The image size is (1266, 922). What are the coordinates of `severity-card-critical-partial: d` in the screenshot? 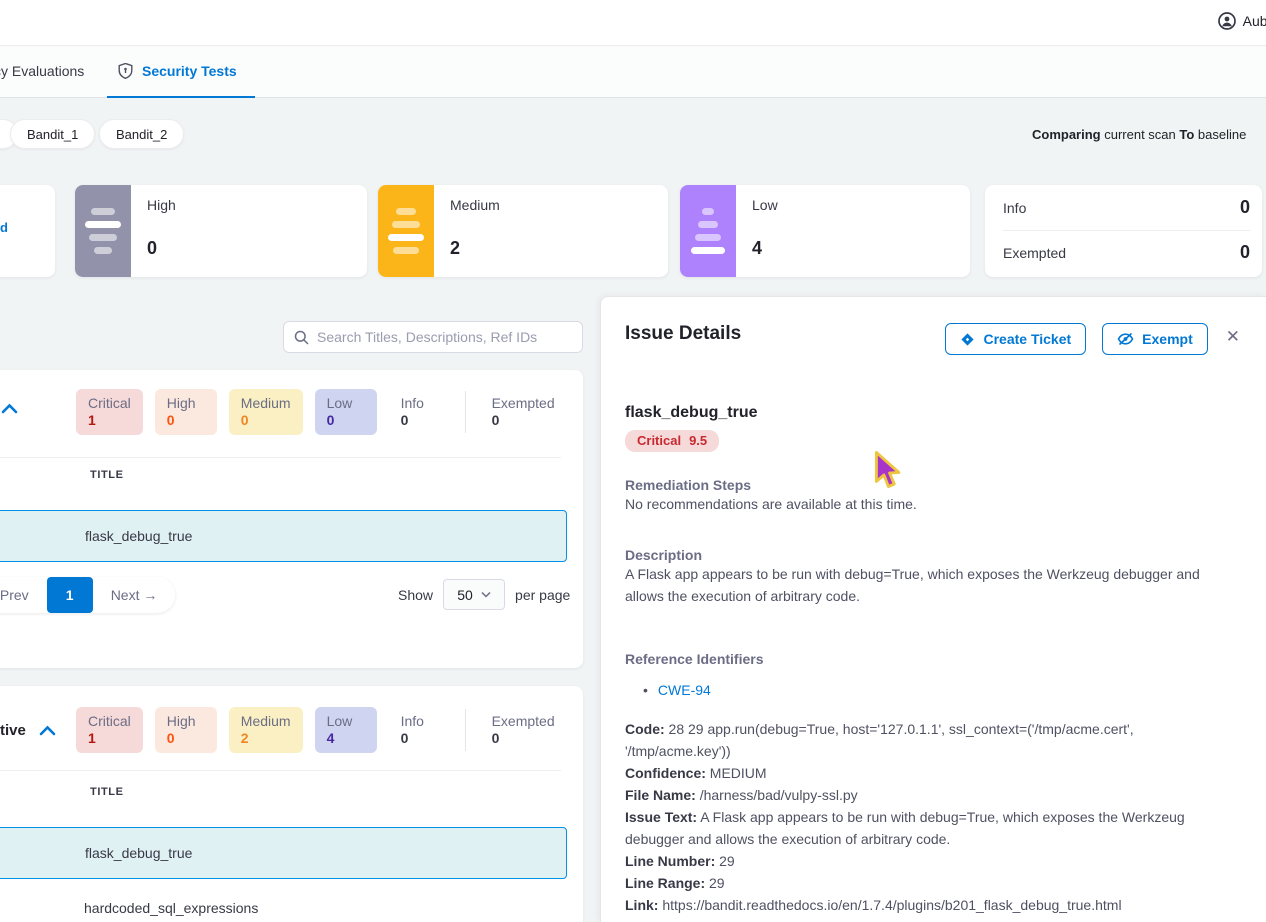 It's located at (27, 231).